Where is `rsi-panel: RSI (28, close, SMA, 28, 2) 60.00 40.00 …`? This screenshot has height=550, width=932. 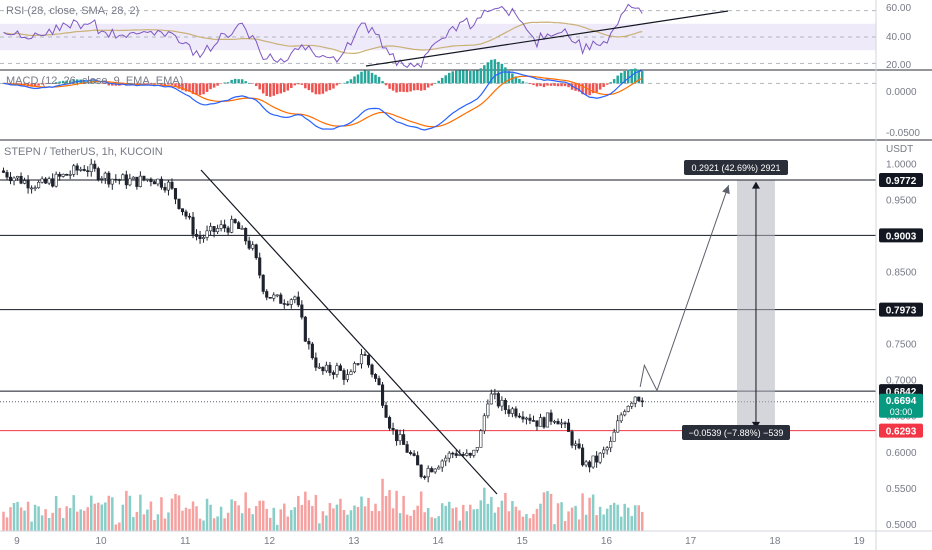 rsi-panel: RSI (28, close, SMA, 28, 2) 60.00 40.00 … is located at coordinates (455, 37).